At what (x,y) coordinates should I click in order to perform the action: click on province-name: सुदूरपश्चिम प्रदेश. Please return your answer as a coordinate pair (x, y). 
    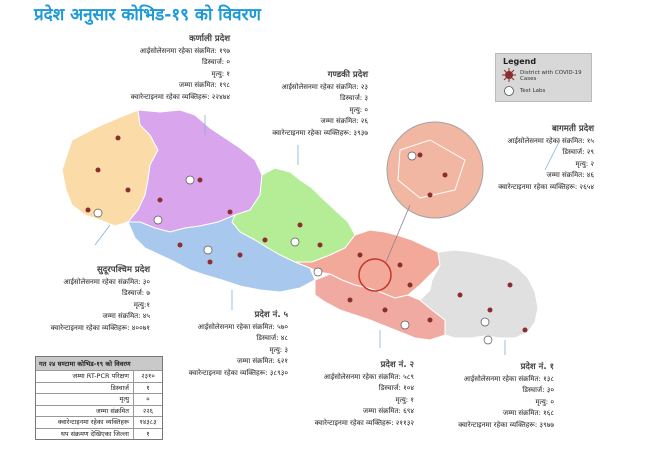
    Looking at the image, I should click on (123, 270).